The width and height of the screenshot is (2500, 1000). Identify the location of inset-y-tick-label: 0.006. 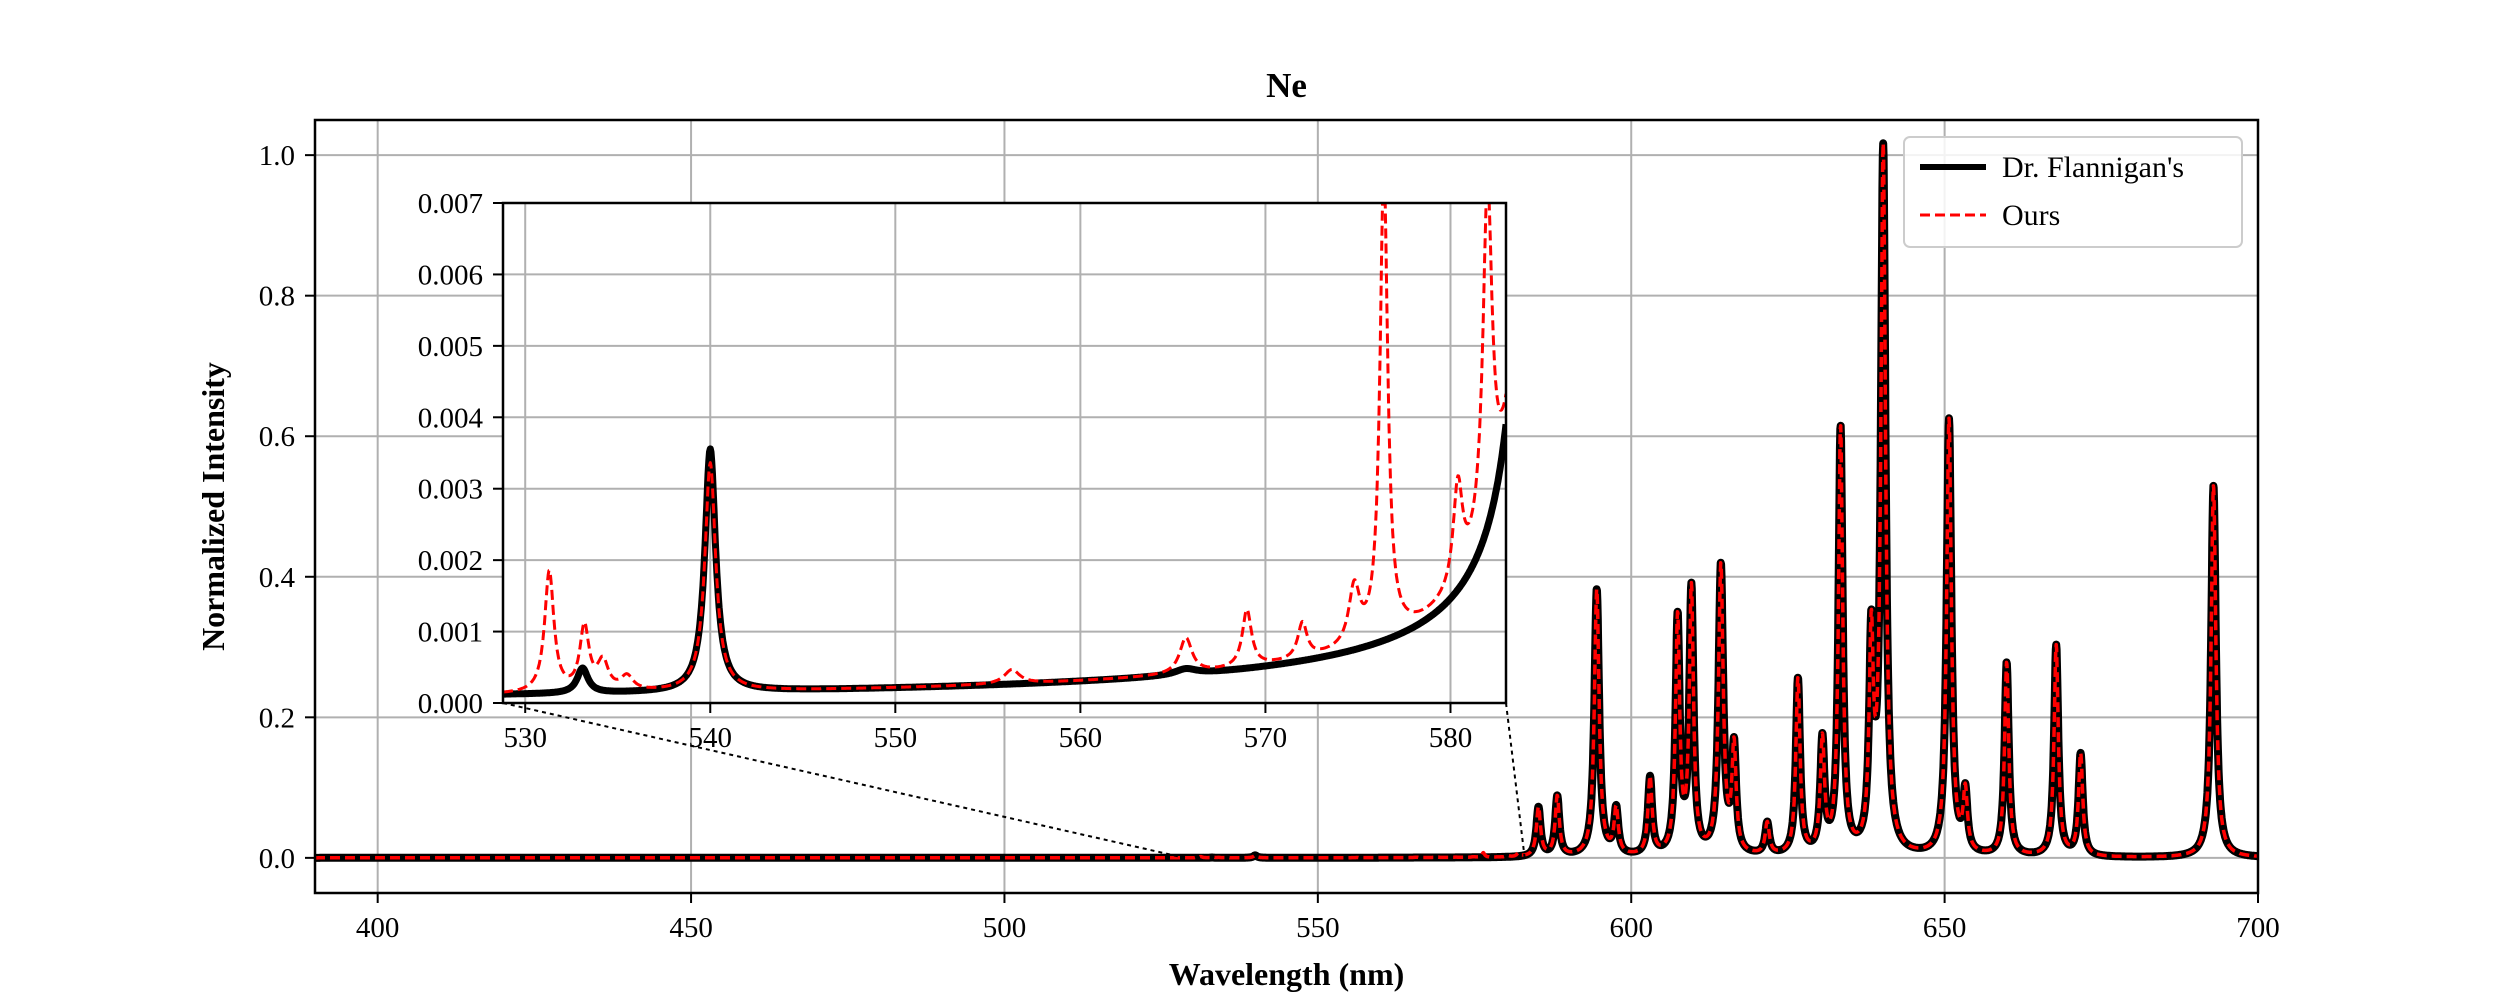
(450, 275).